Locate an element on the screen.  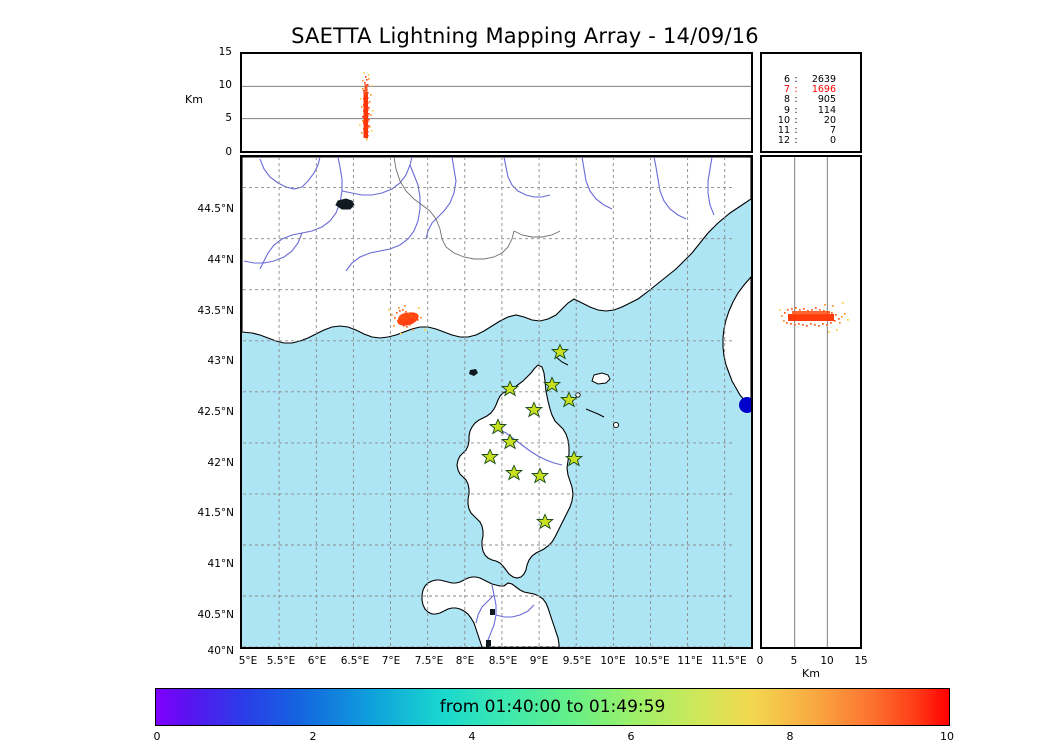
map-ytick-40: 40°N is located at coordinates (220, 651).